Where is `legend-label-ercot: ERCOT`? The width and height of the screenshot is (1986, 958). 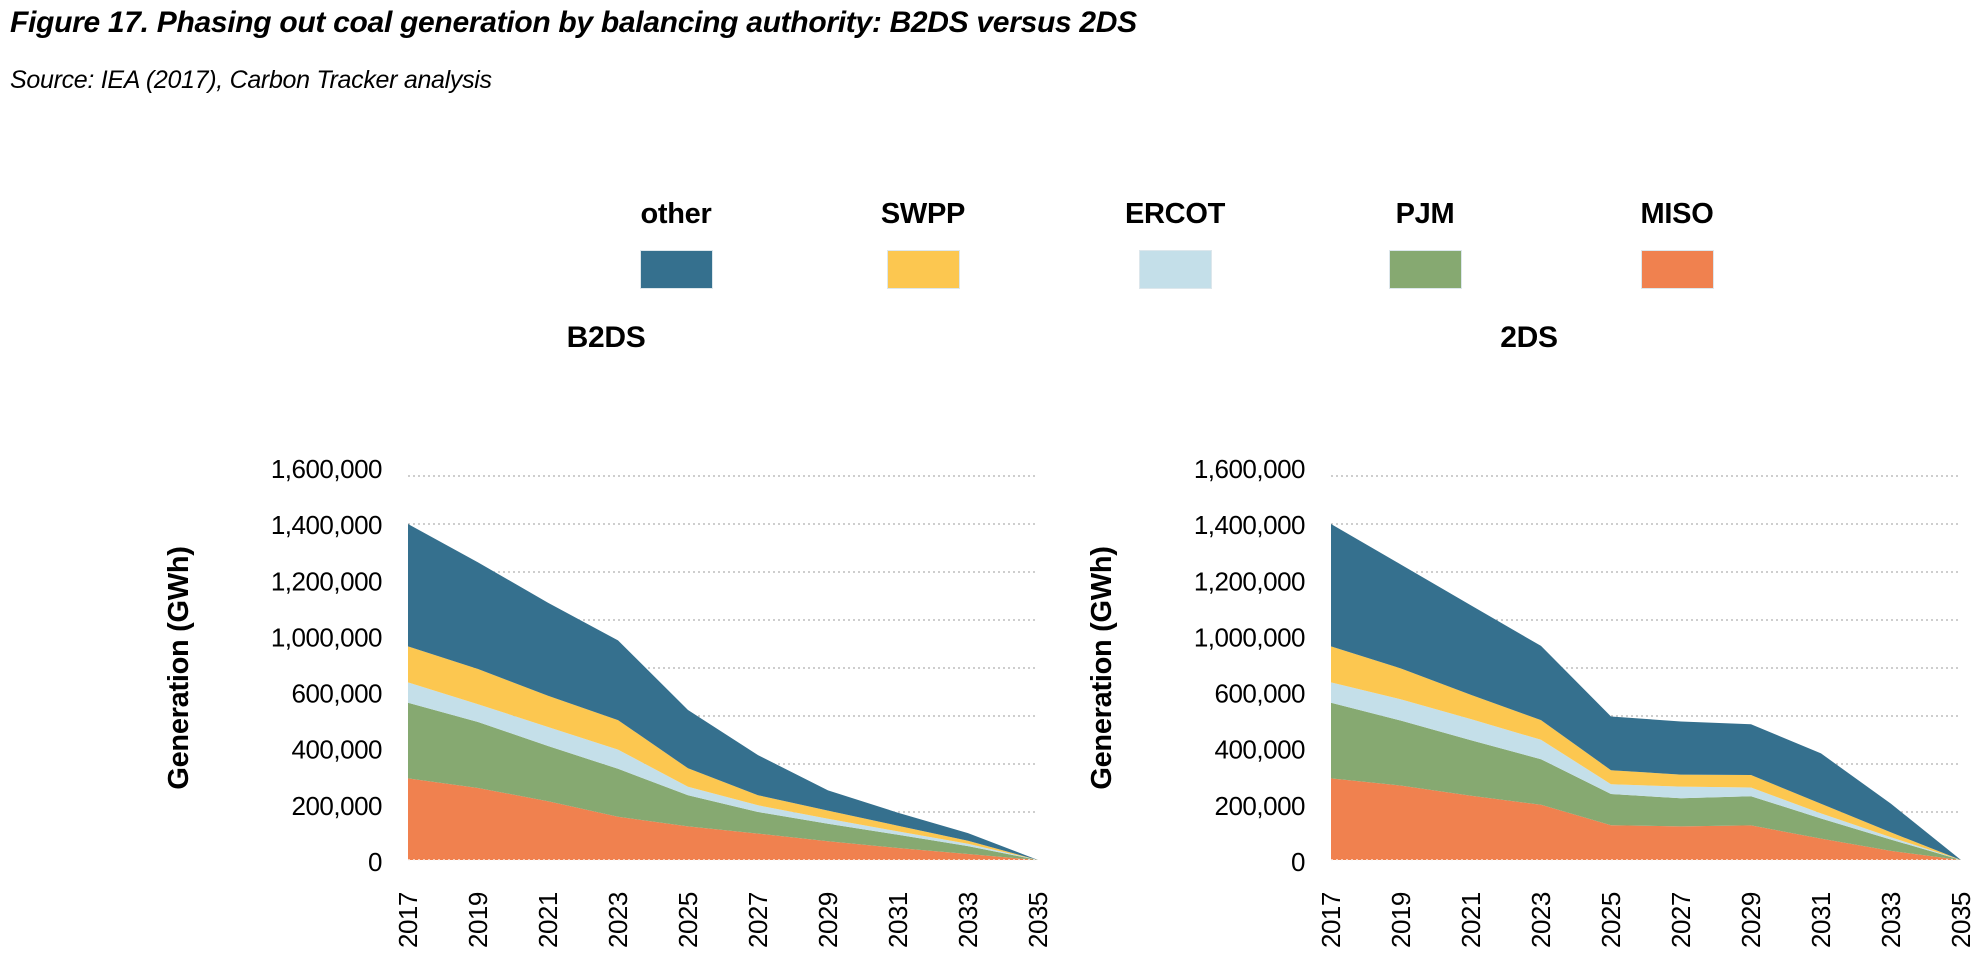 legend-label-ercot: ERCOT is located at coordinates (1174, 214).